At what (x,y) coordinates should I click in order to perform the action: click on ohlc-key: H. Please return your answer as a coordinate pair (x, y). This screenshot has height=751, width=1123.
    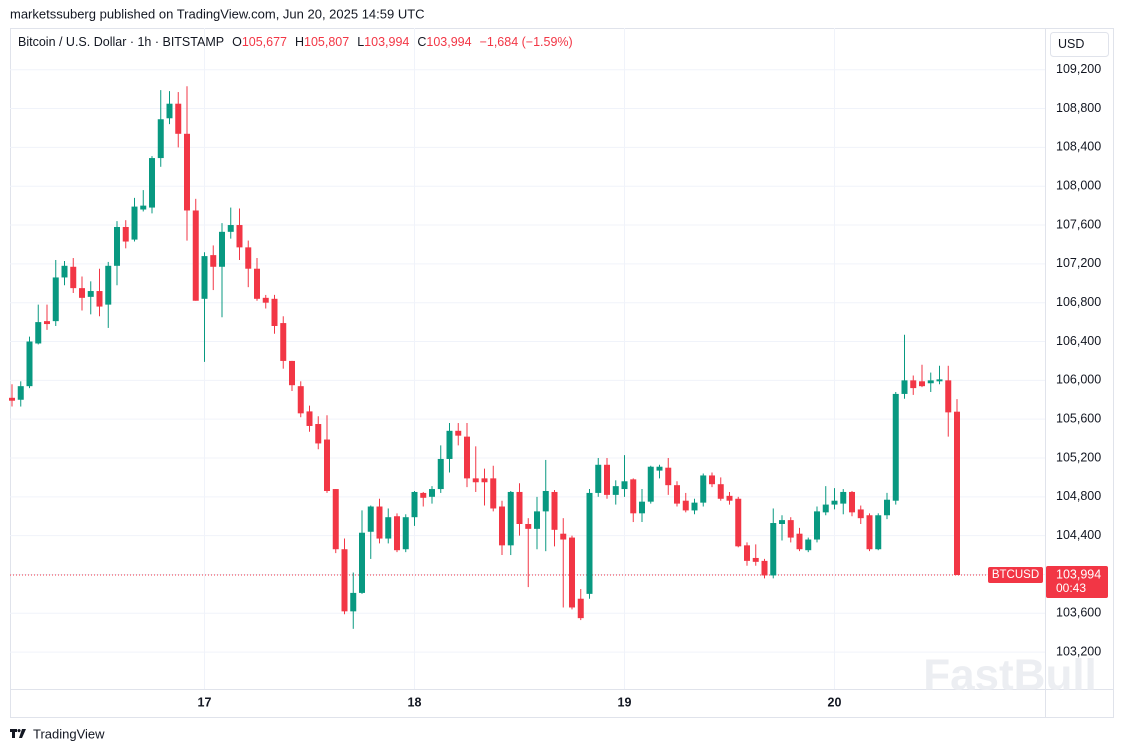
    Looking at the image, I should click on (299, 42).